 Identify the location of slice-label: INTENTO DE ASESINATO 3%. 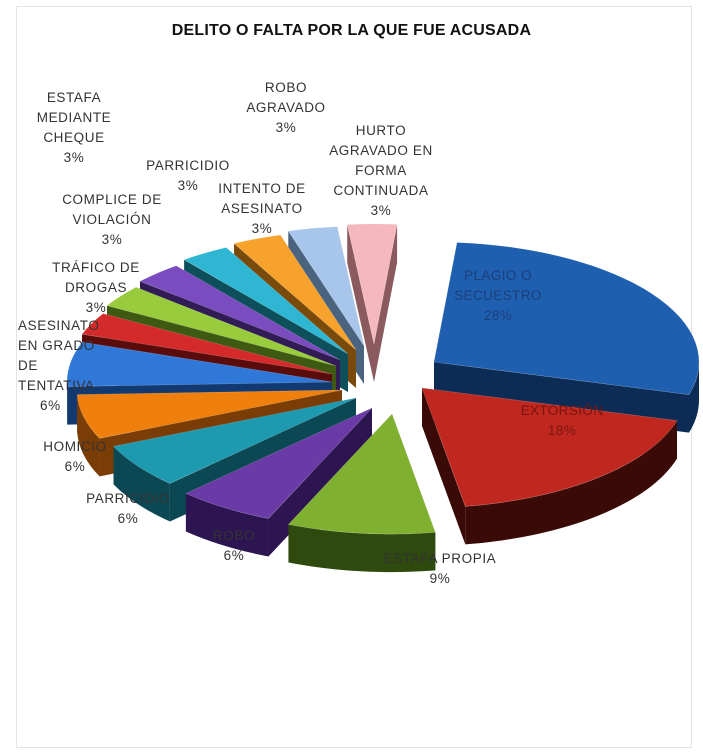
(262, 208).